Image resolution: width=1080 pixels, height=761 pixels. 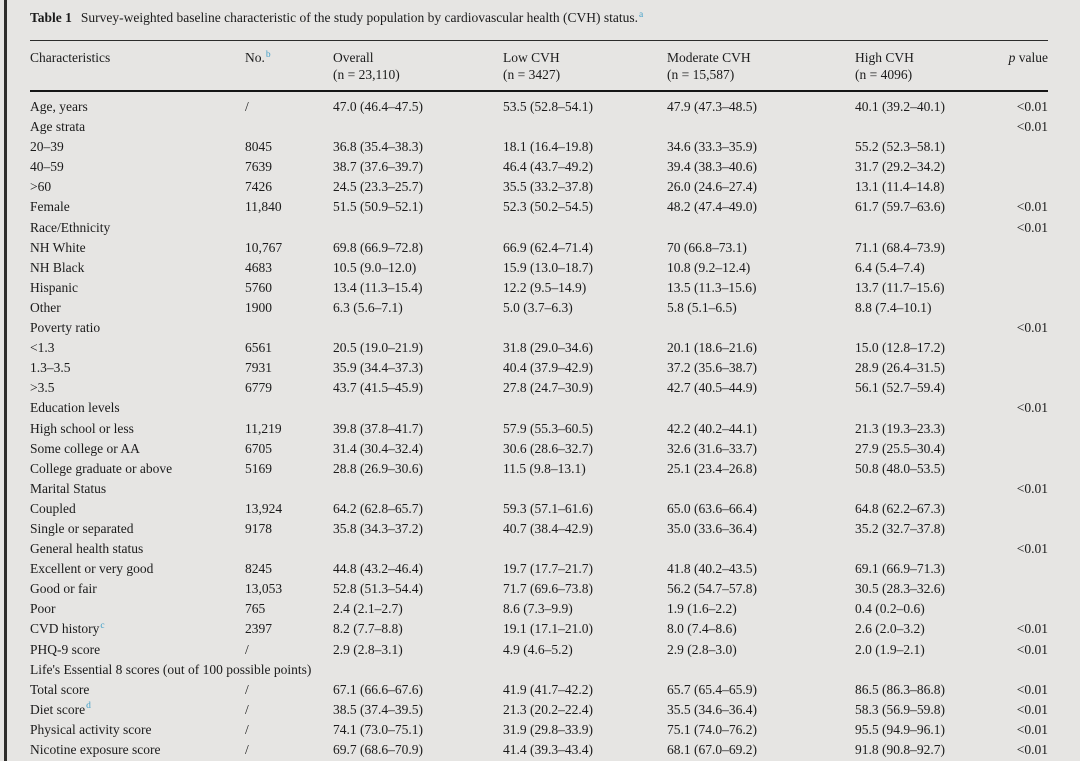 I want to click on row-label: 40–59, so click(x=47, y=167).